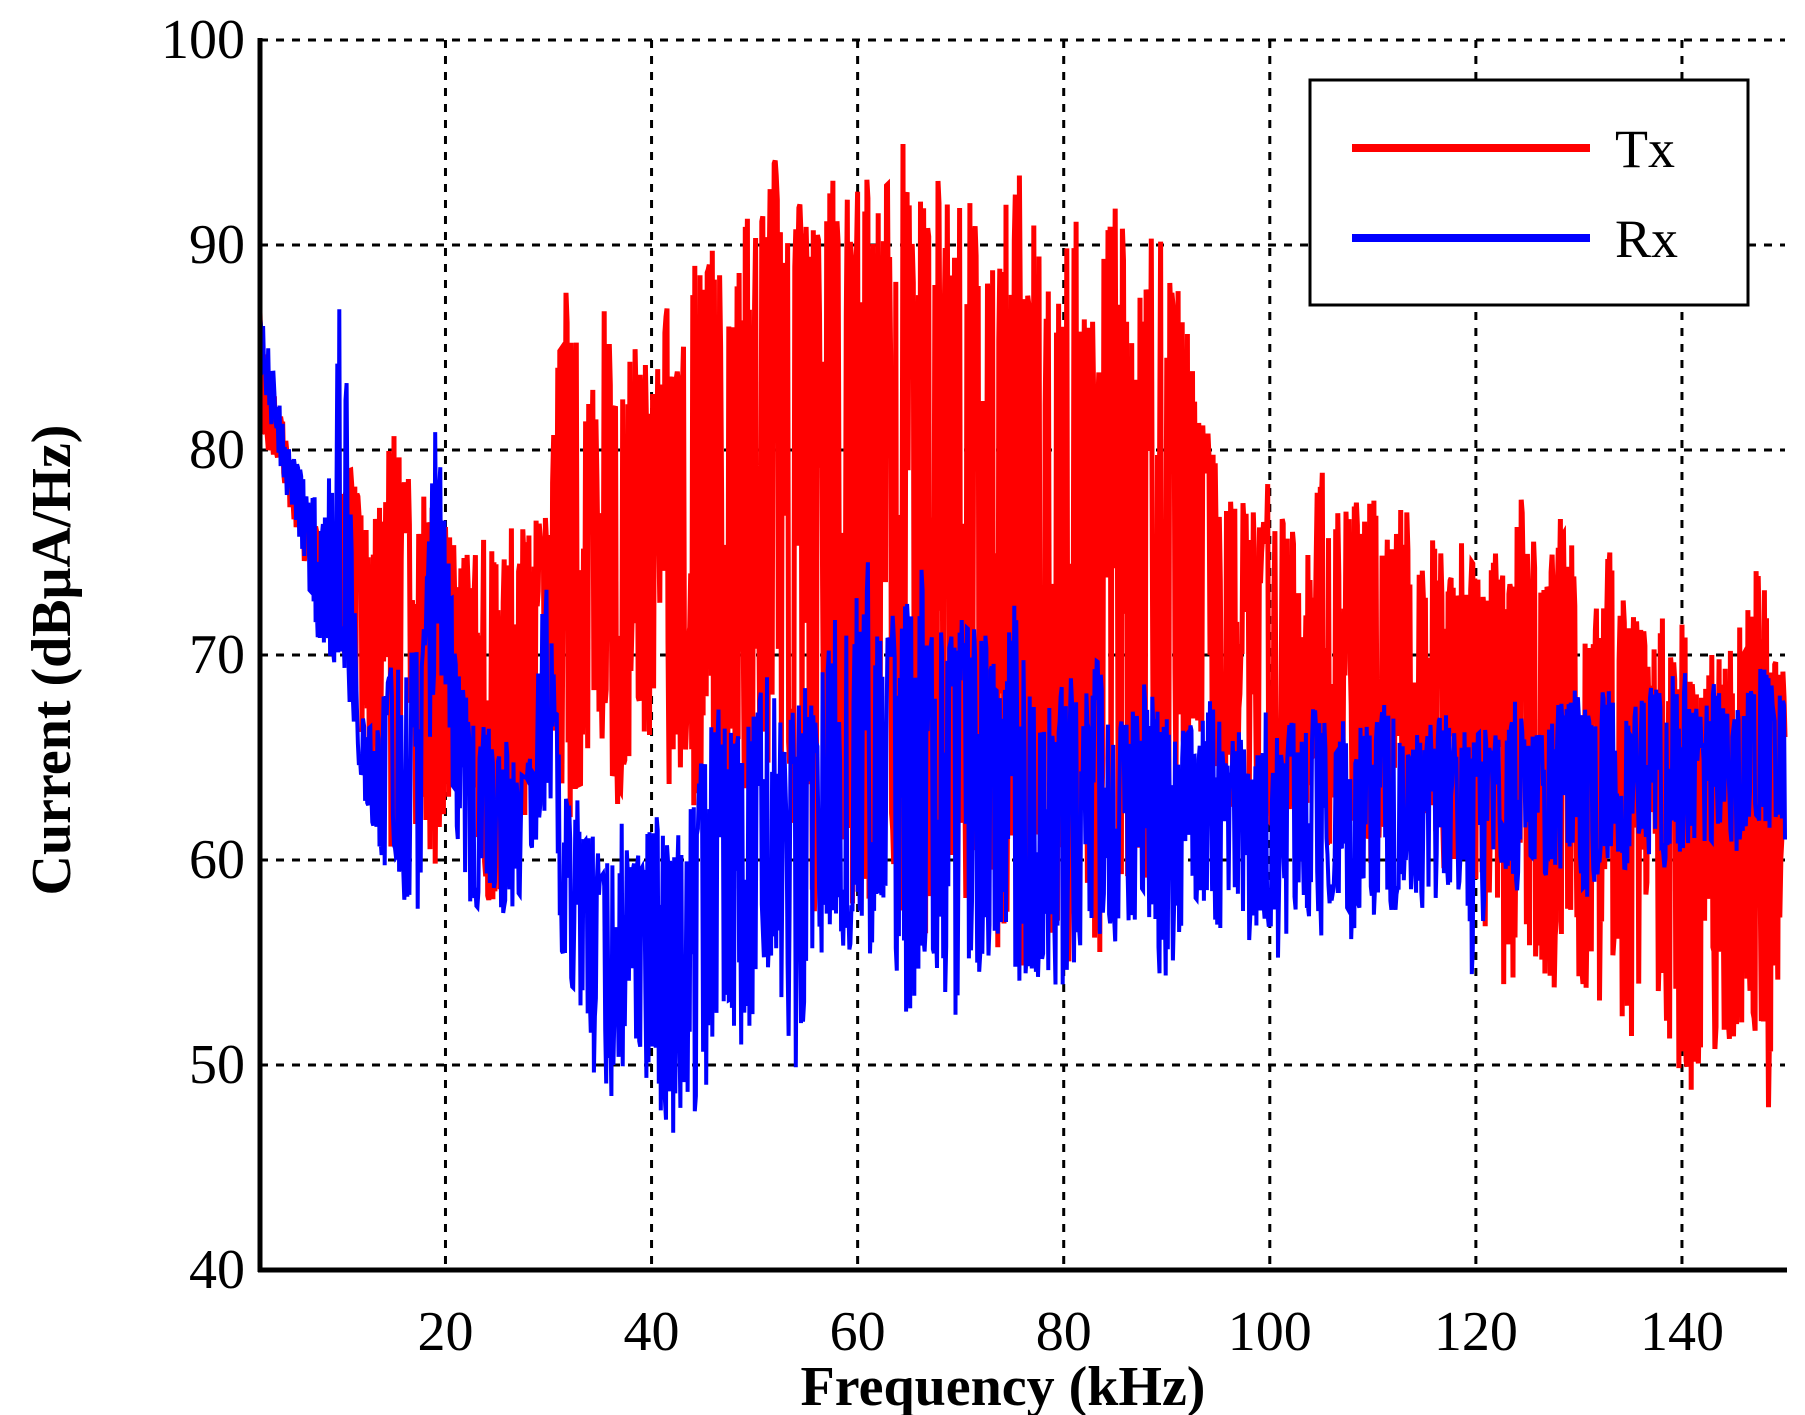 Image resolution: width=1805 pixels, height=1415 pixels. I want to click on x-tick-label: 40, so click(652, 1332).